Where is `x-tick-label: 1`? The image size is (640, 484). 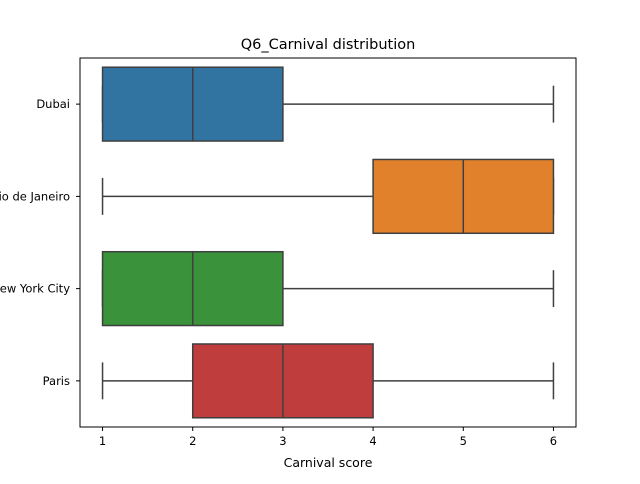 x-tick-label: 1 is located at coordinates (102, 441).